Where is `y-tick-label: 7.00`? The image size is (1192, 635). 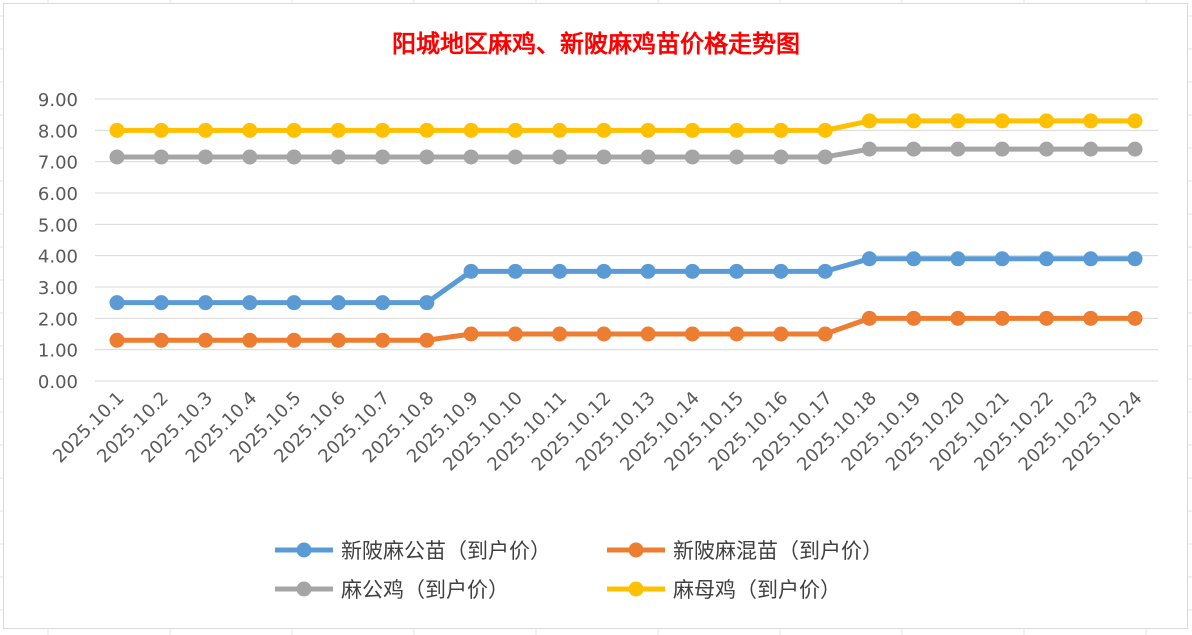 y-tick-label: 7.00 is located at coordinates (58, 163).